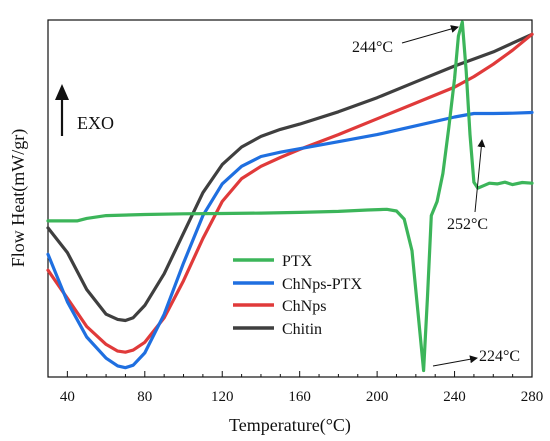 This screenshot has width=550, height=441. I want to click on up-arrow-icon-head, so click(62, 92).